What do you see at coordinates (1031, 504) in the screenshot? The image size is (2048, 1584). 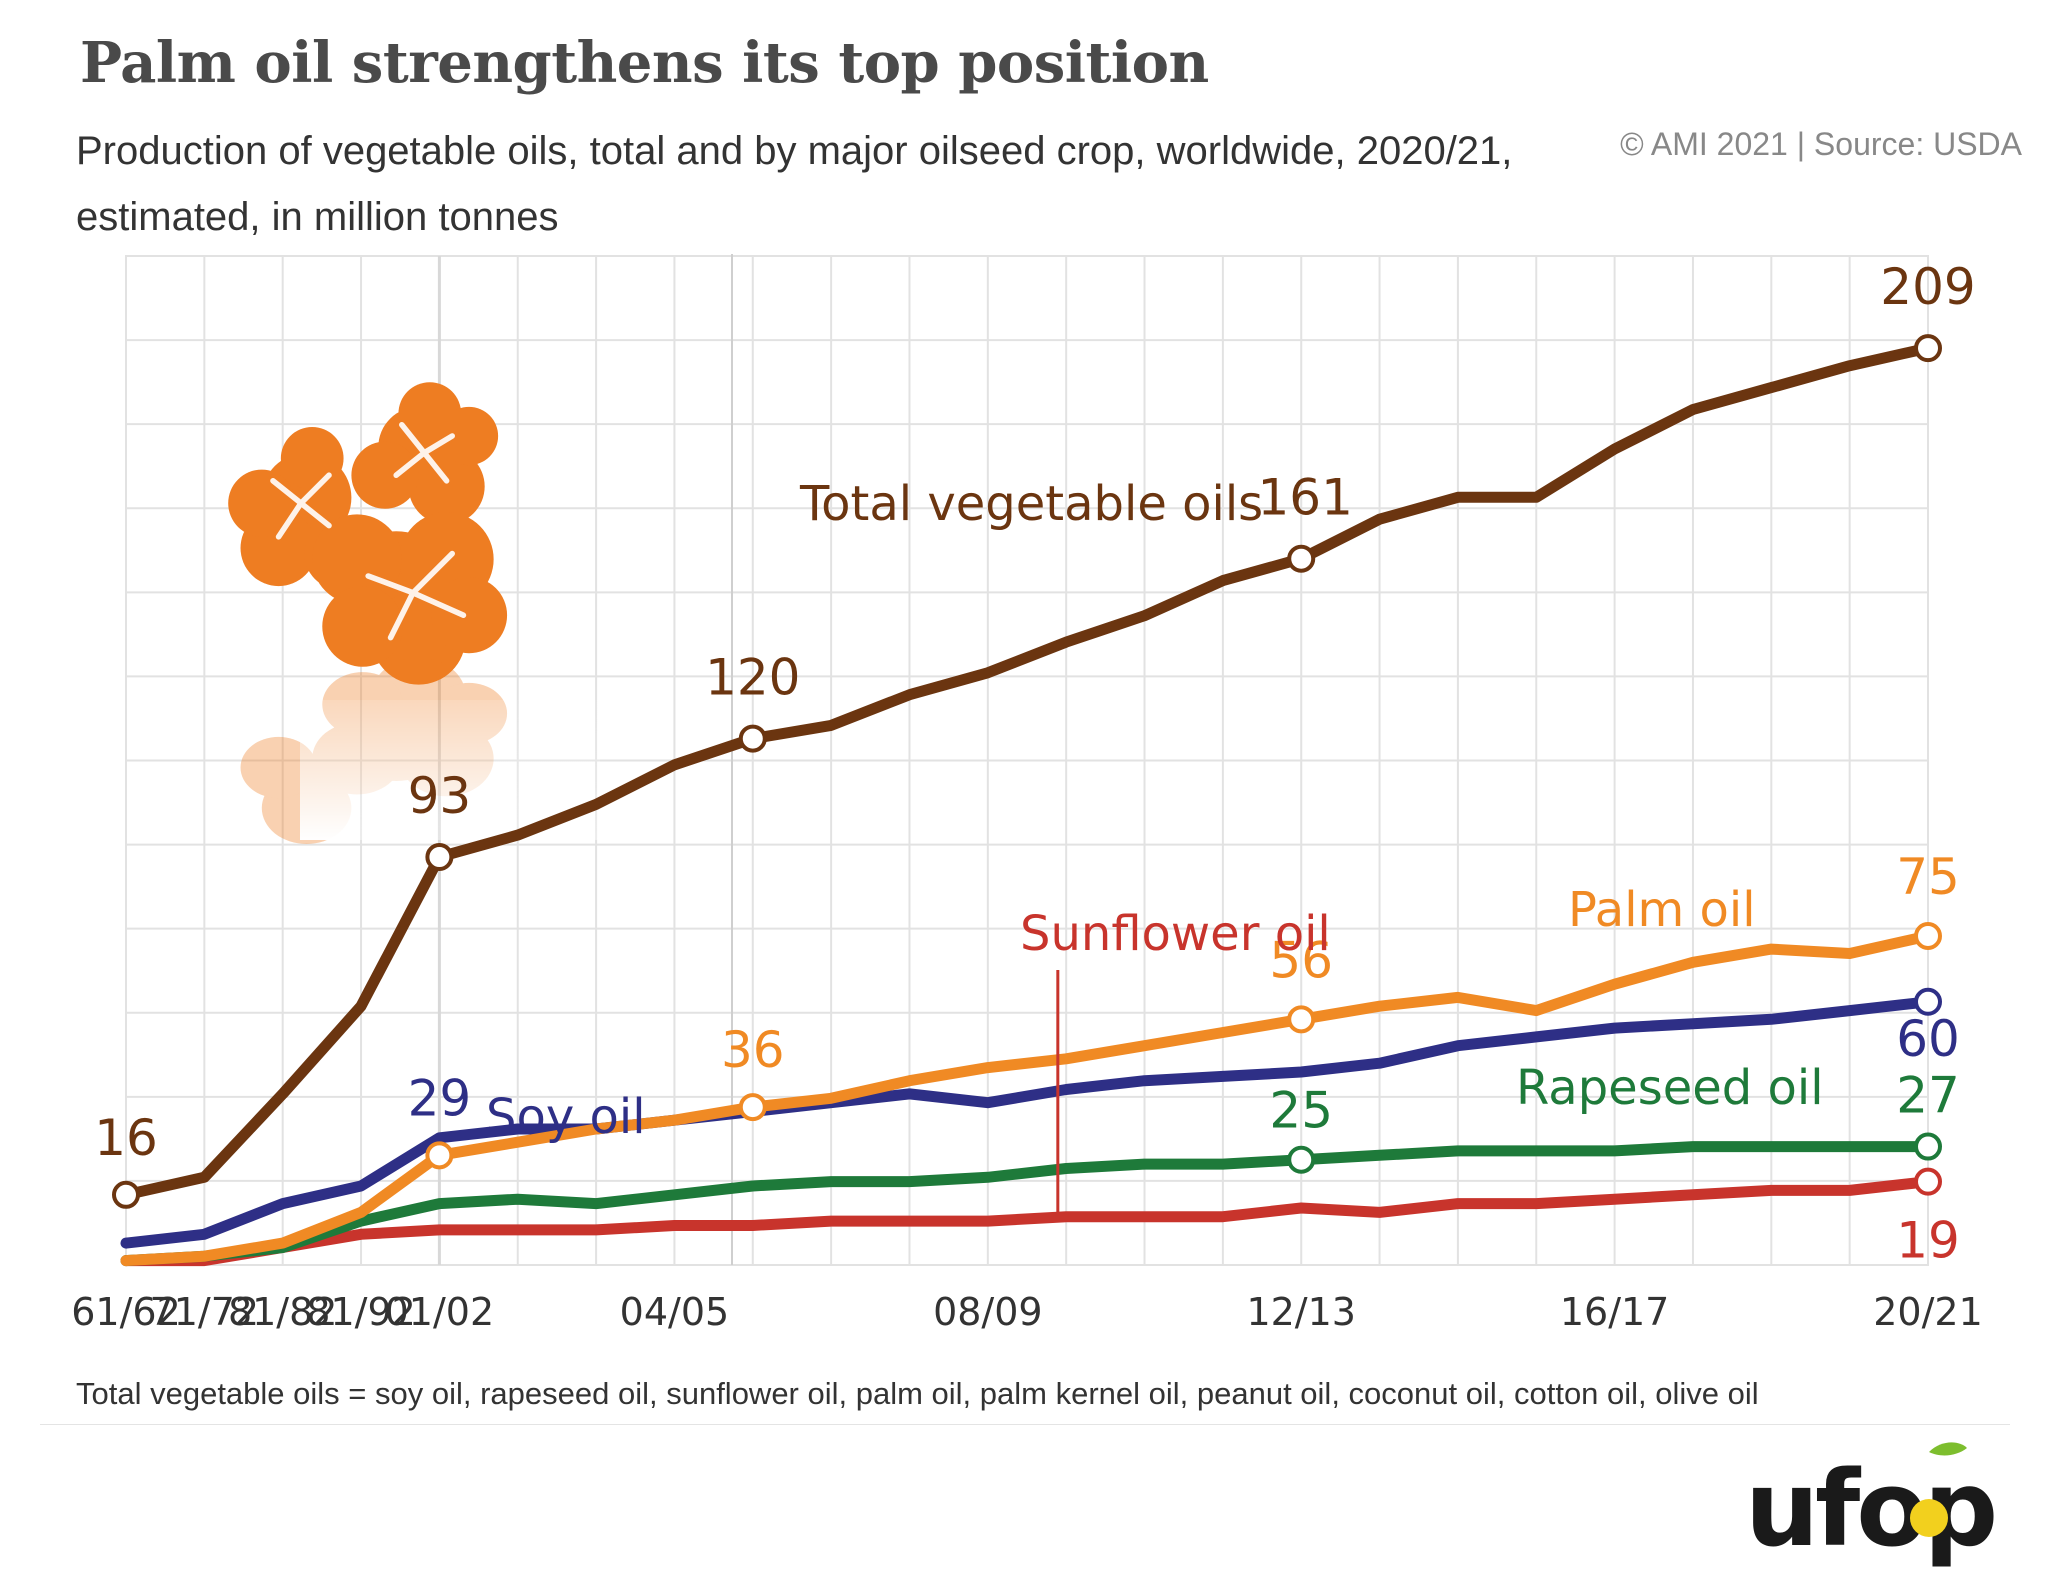 I see `series-label-total: Total vegetable oils` at bounding box center [1031, 504].